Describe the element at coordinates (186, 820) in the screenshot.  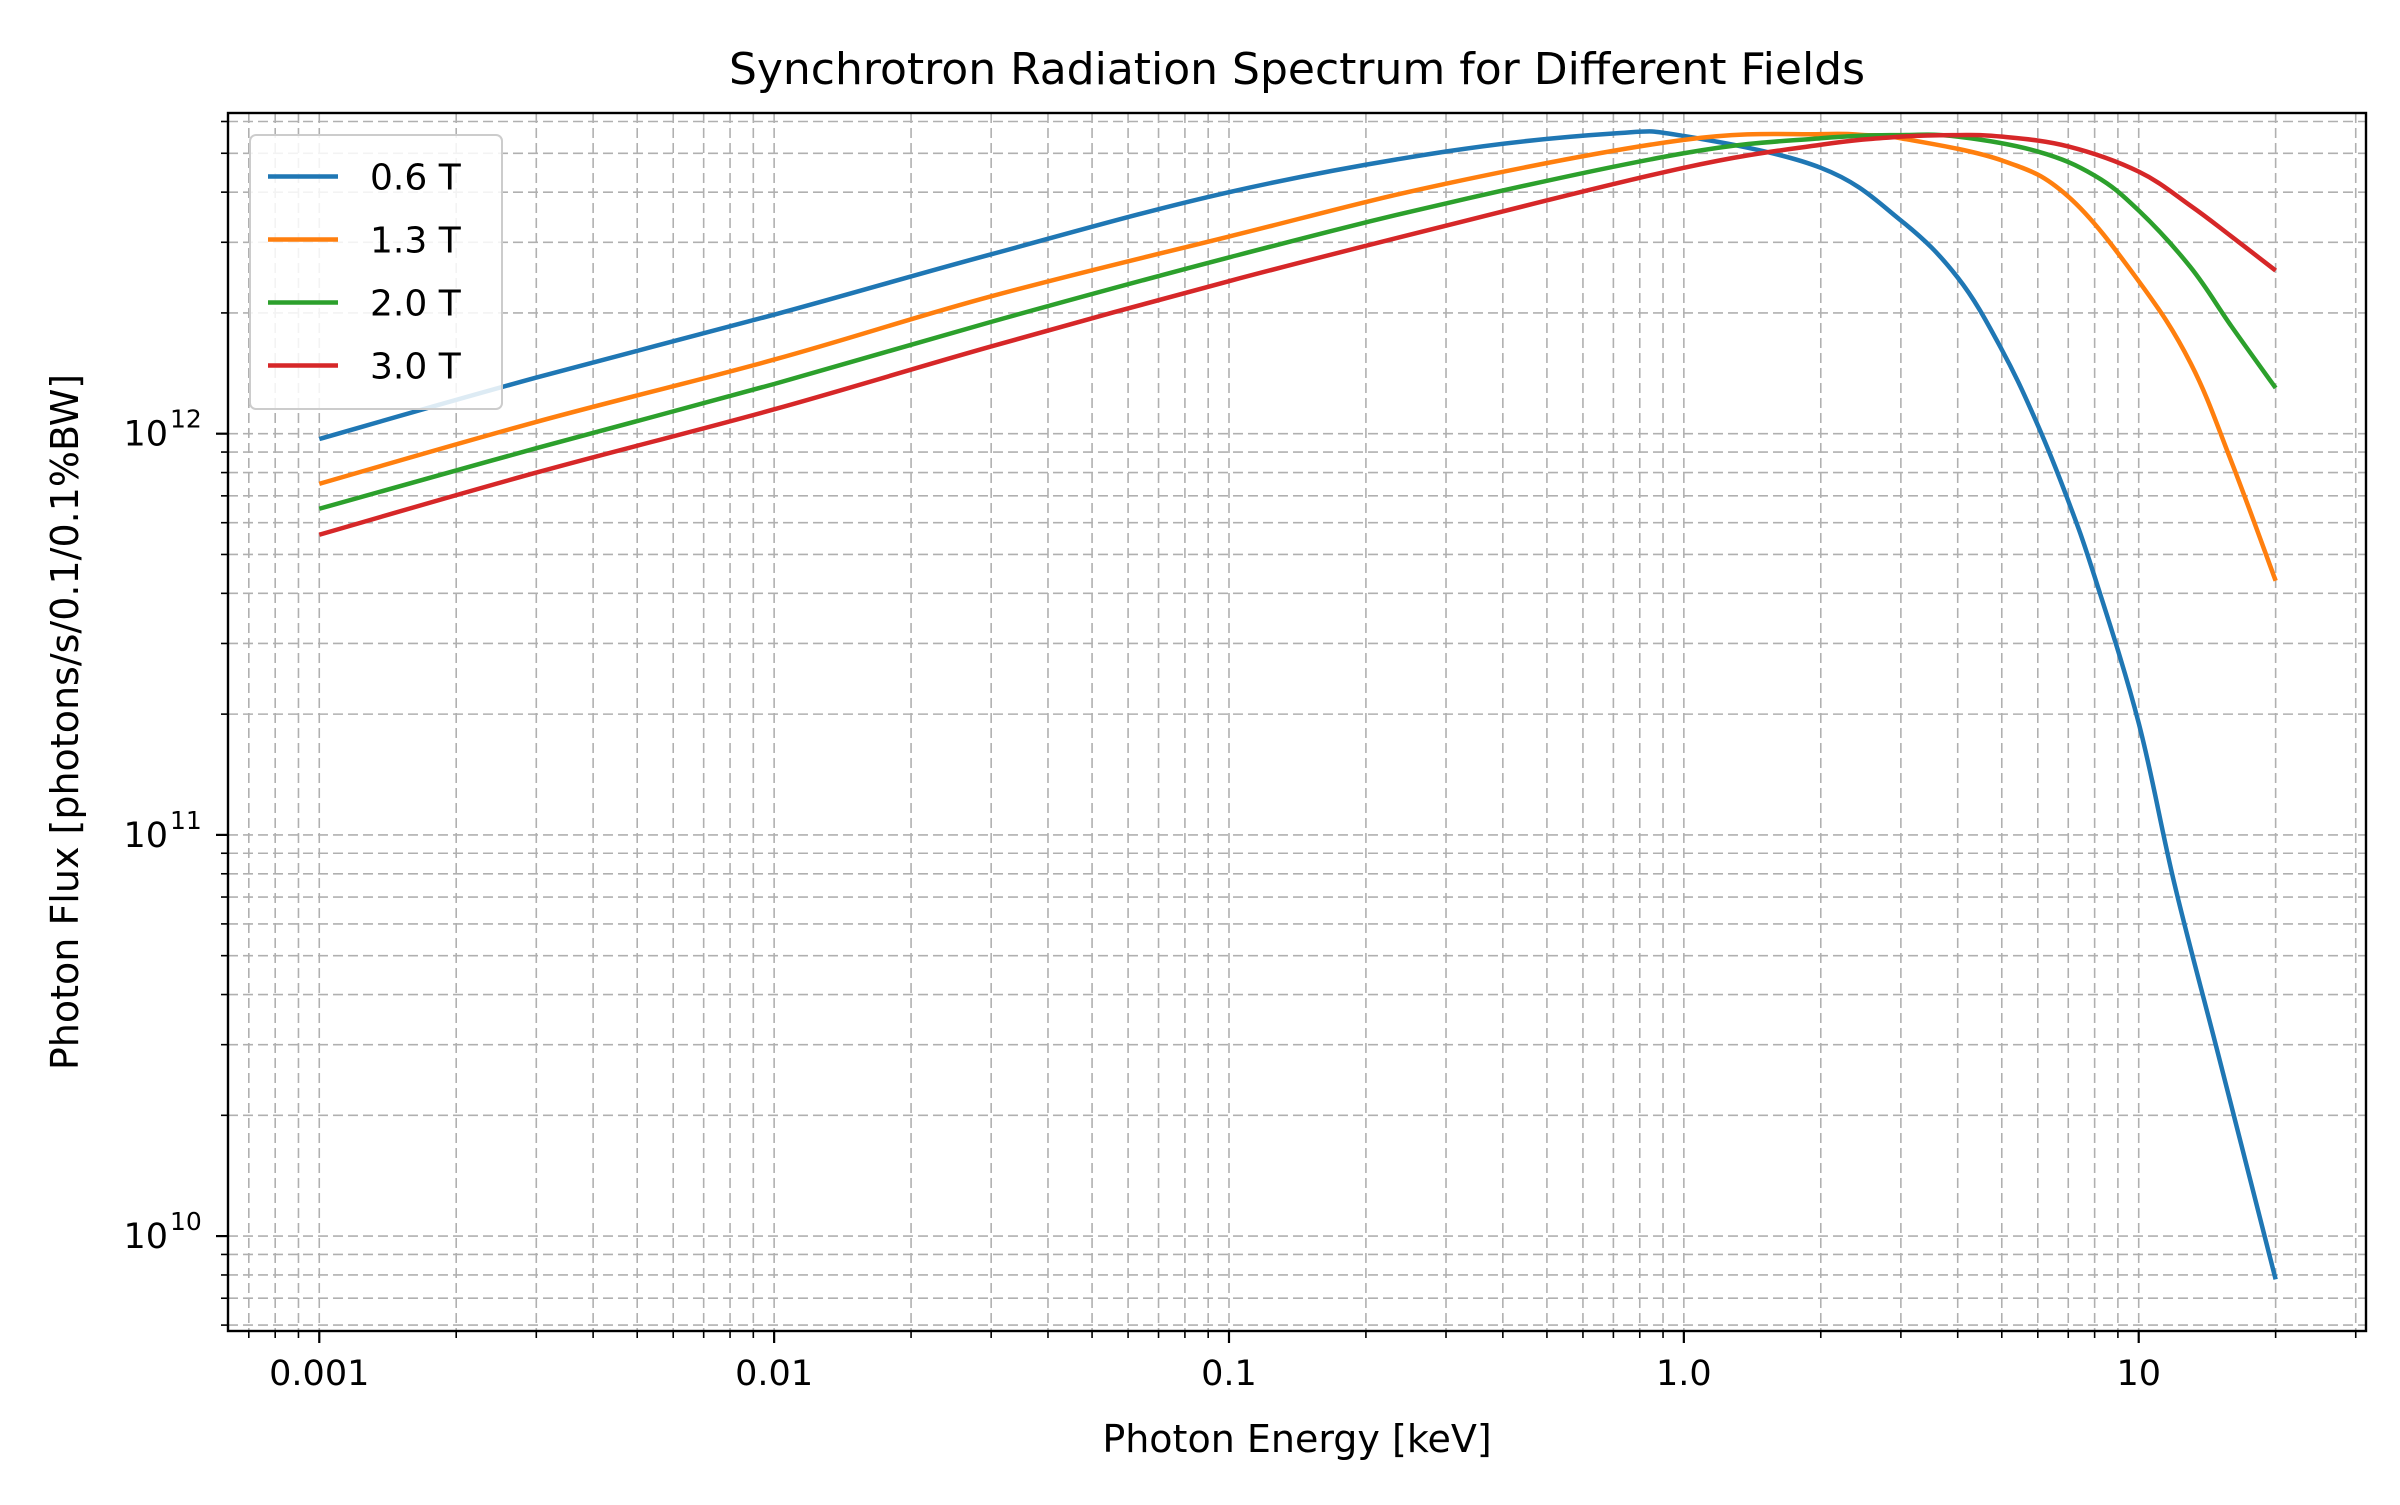
I see `y-tick-label-exponent: 11` at that location.